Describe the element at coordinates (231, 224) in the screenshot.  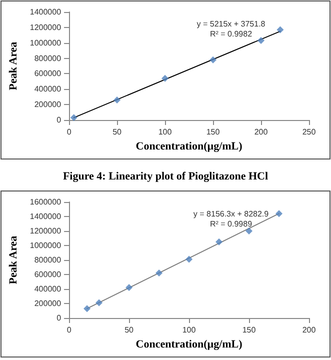
I see `annotation: R² = 0.9989` at that location.